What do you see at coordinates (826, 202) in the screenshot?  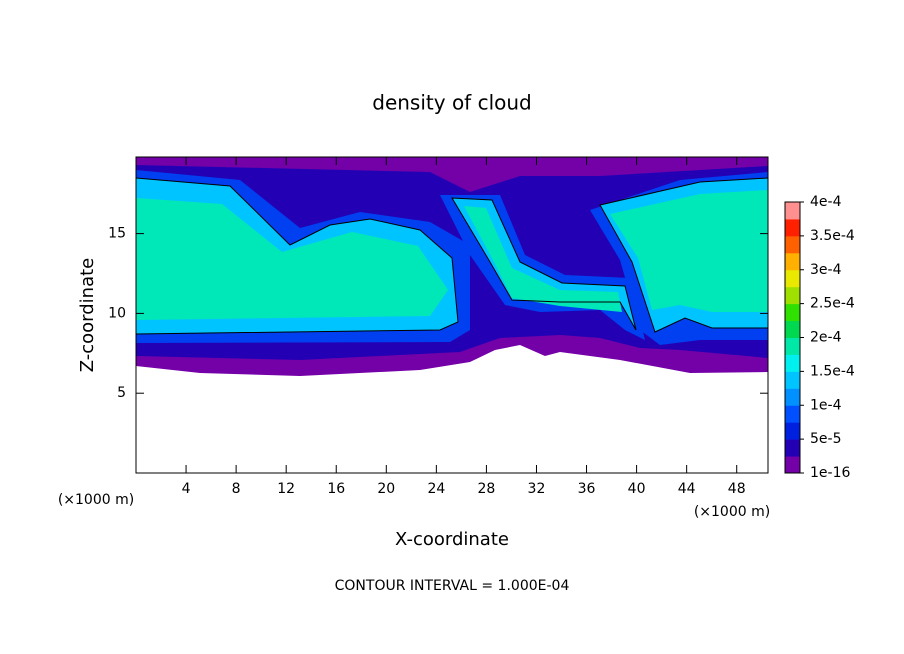 I see `colorbar-tick-label: 4e-4` at bounding box center [826, 202].